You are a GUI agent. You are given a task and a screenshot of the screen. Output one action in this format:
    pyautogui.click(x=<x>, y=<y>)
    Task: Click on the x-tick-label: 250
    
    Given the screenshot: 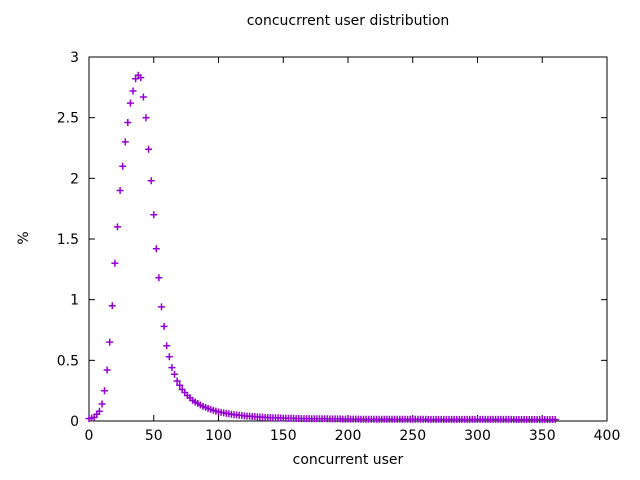 What is the action you would take?
    pyautogui.click(x=412, y=436)
    